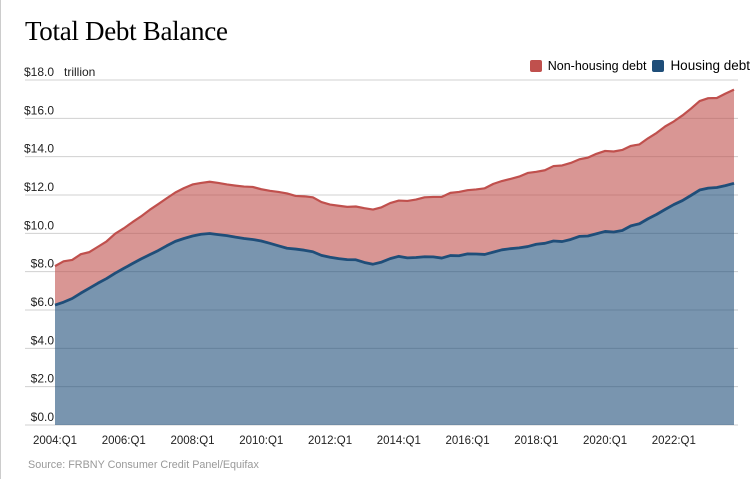 The width and height of the screenshot is (753, 479). I want to click on svg-text: $16.0, so click(39, 110).